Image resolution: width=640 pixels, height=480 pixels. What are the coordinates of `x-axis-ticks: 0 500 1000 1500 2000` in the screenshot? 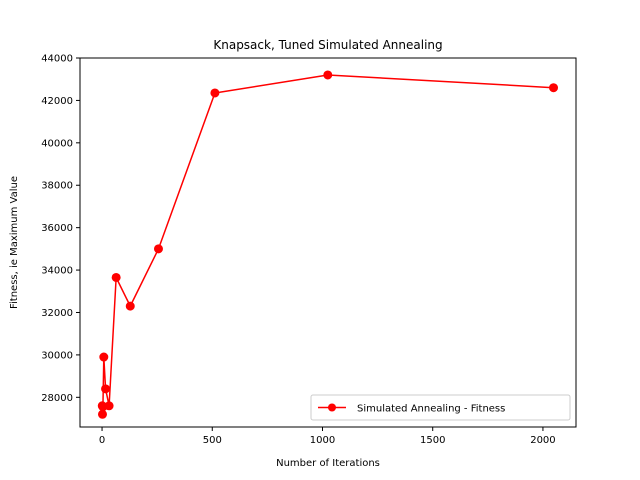 It's located at (327, 436).